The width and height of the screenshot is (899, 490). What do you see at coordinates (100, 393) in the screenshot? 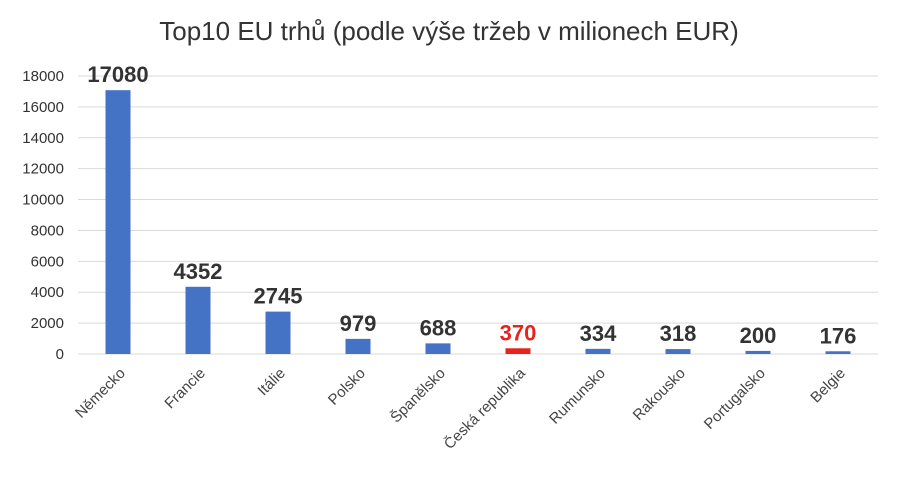
I see `x-tick-label: Německo` at bounding box center [100, 393].